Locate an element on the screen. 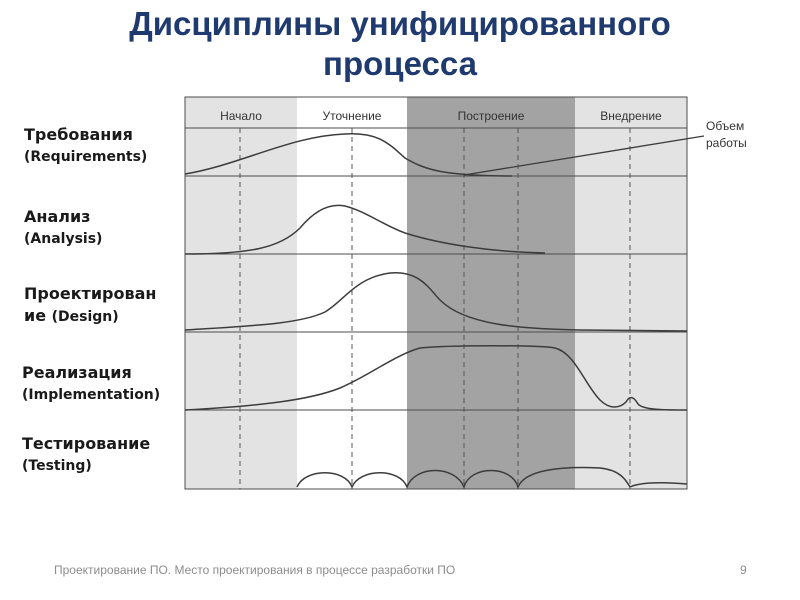 This screenshot has width=800, height=600. curve-design is located at coordinates (436, 302).